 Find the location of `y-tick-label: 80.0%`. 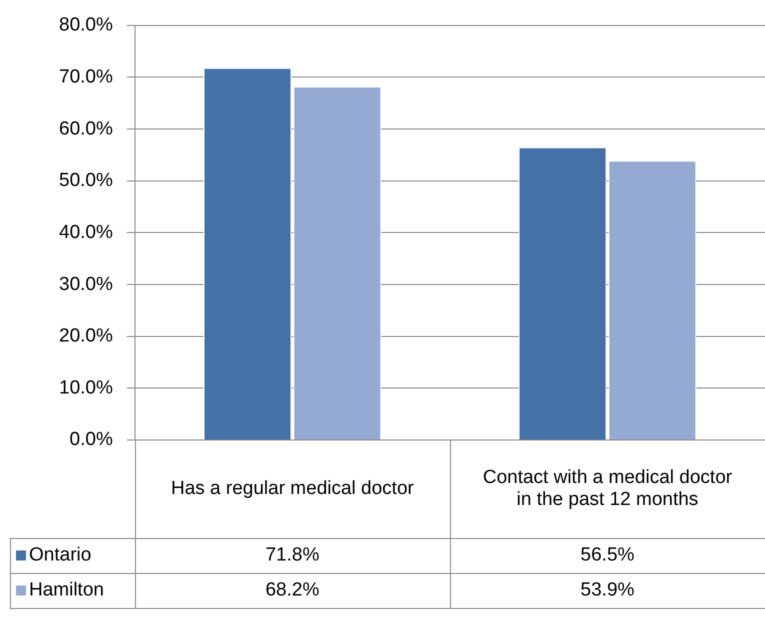

y-tick-label: 80.0% is located at coordinates (86, 25).